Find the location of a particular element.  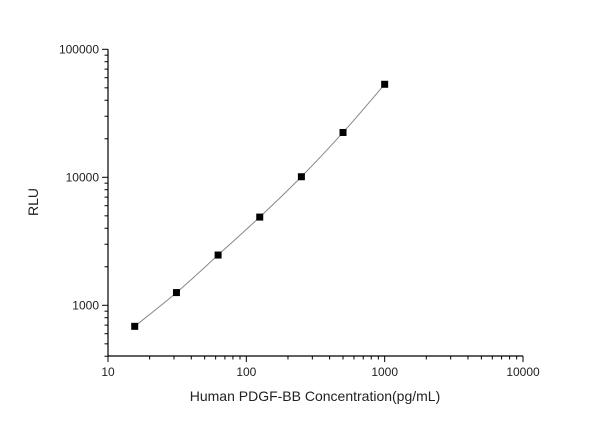

y-tick-label: 10000 is located at coordinates (83, 177).